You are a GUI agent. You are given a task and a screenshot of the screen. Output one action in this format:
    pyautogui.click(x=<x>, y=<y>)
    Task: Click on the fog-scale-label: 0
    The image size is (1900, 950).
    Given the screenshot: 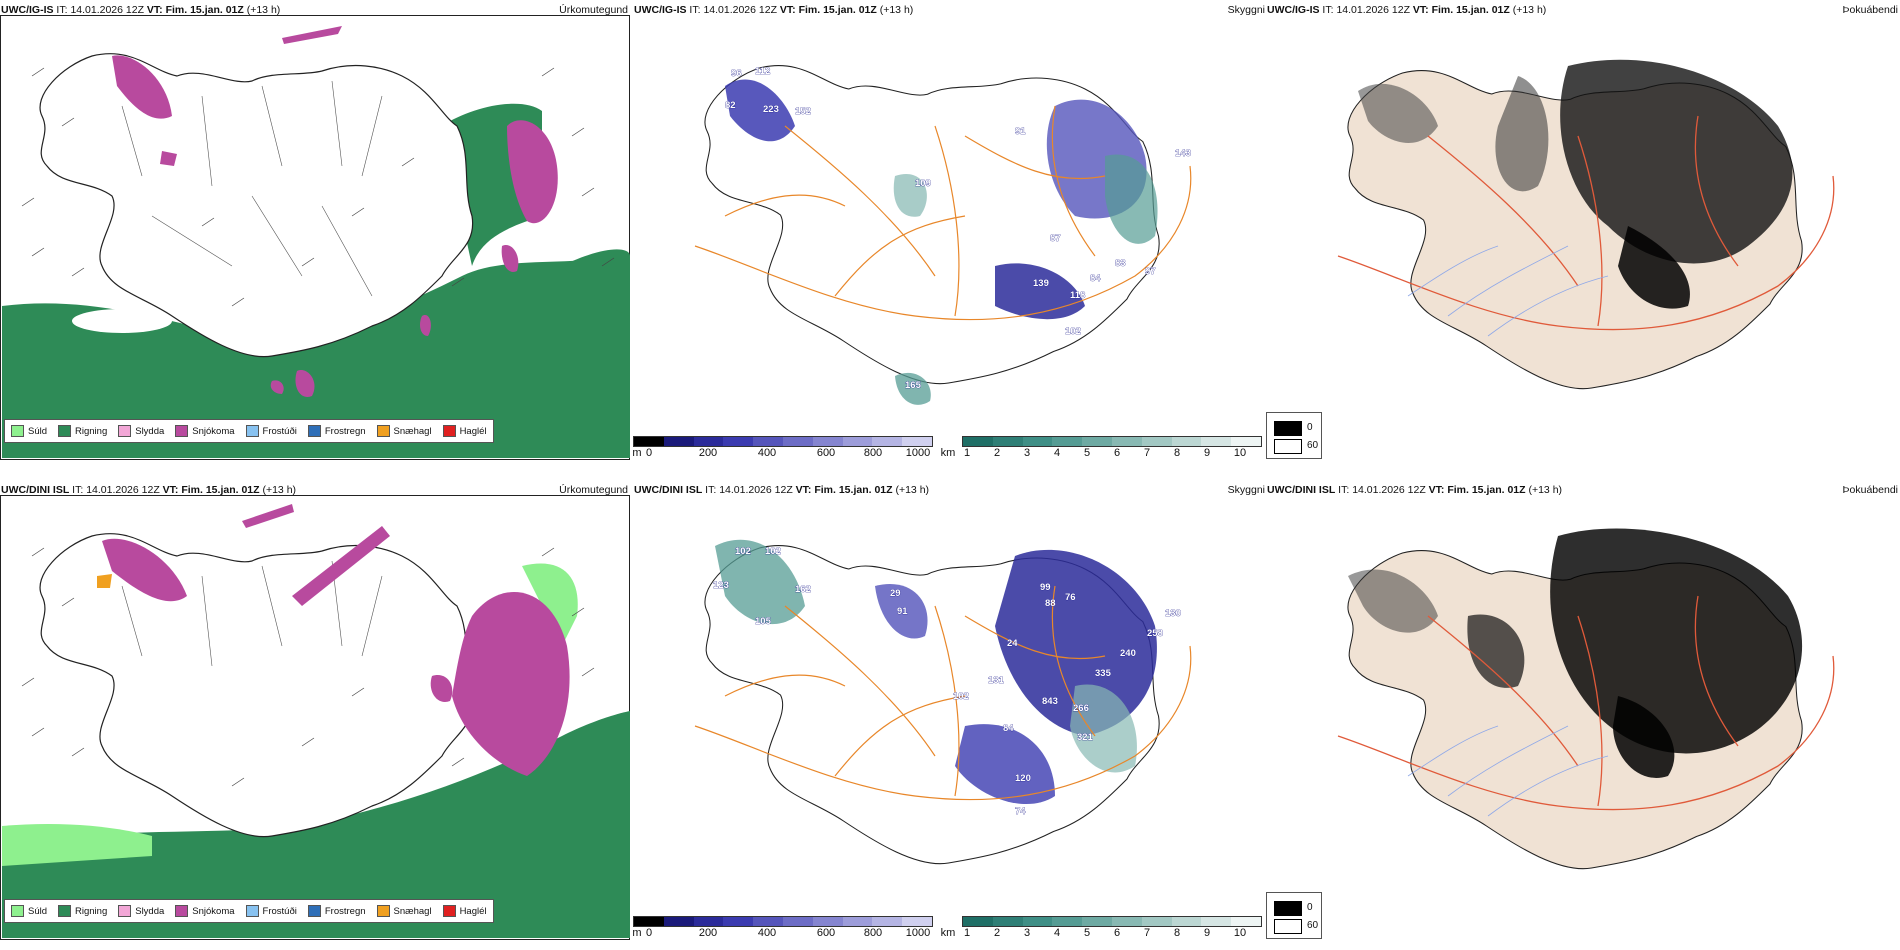 What is the action you would take?
    pyautogui.click(x=1310, y=907)
    